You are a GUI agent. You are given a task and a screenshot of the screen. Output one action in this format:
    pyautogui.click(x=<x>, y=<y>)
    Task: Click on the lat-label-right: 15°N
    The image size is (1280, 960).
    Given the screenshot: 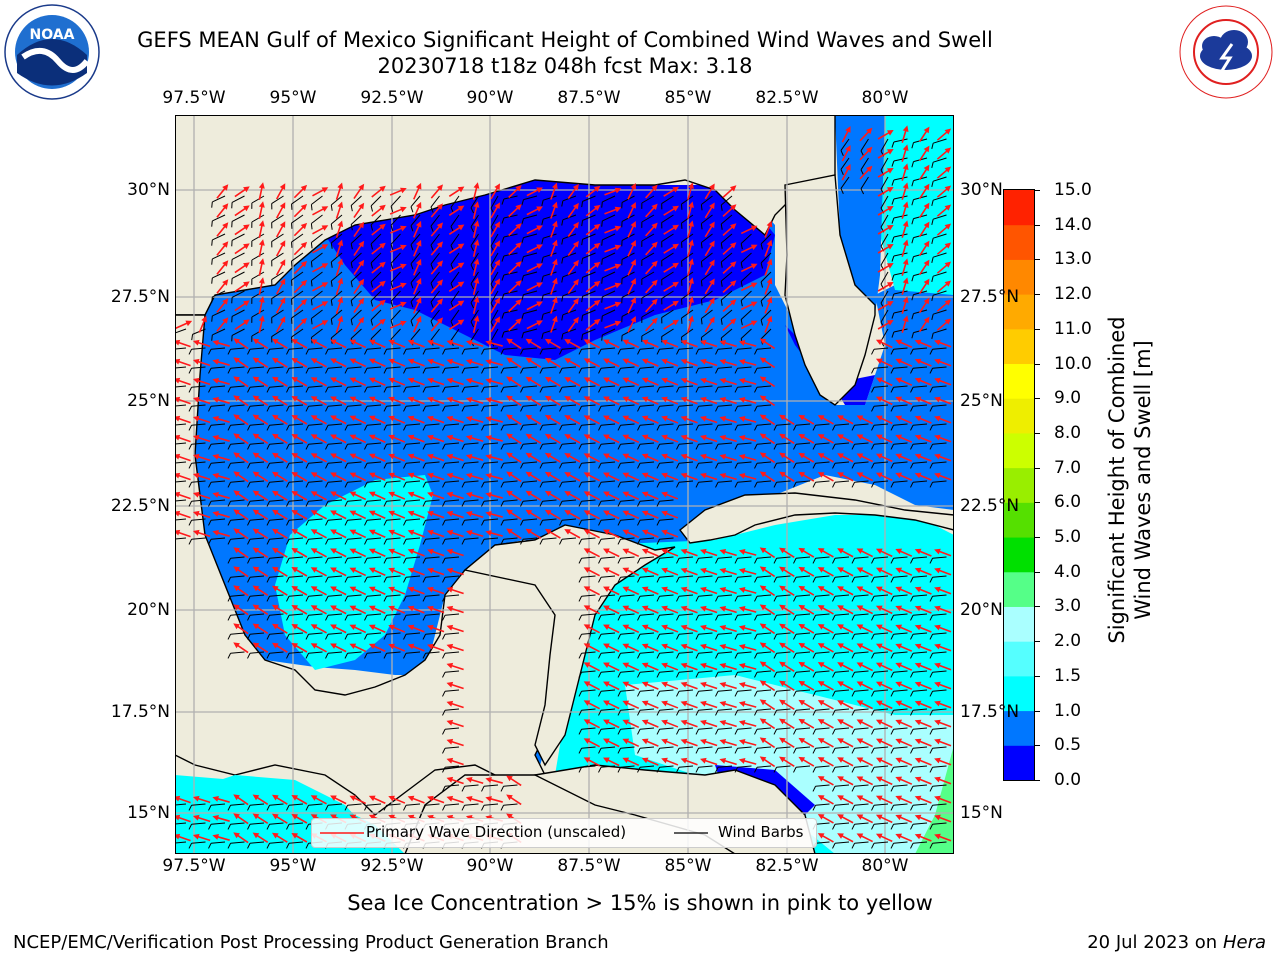 What is the action you would take?
    pyautogui.click(x=981, y=813)
    